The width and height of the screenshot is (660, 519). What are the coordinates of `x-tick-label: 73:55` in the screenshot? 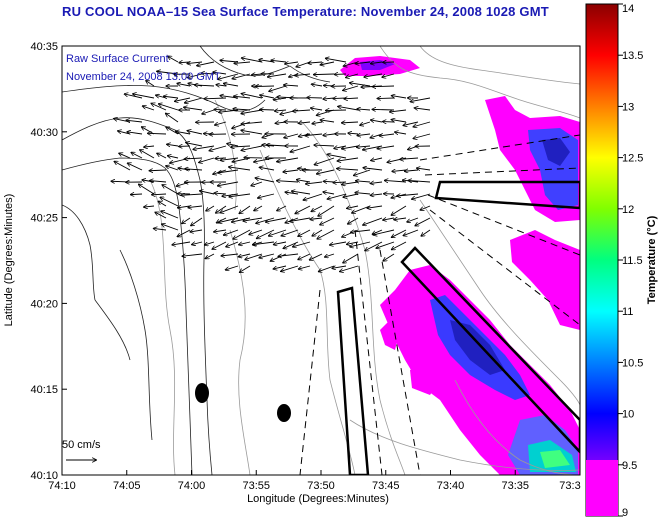 It's located at (256, 486).